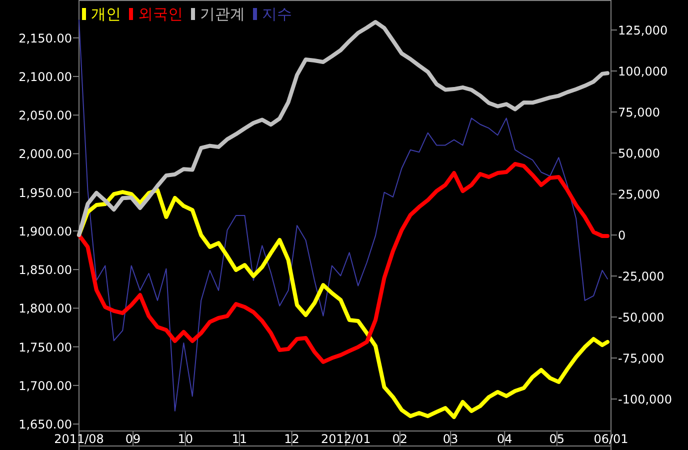 This screenshot has width=688, height=450. Describe the element at coordinates (45, 347) in the screenshot. I see `y-tick-label: 1,750.00` at that location.